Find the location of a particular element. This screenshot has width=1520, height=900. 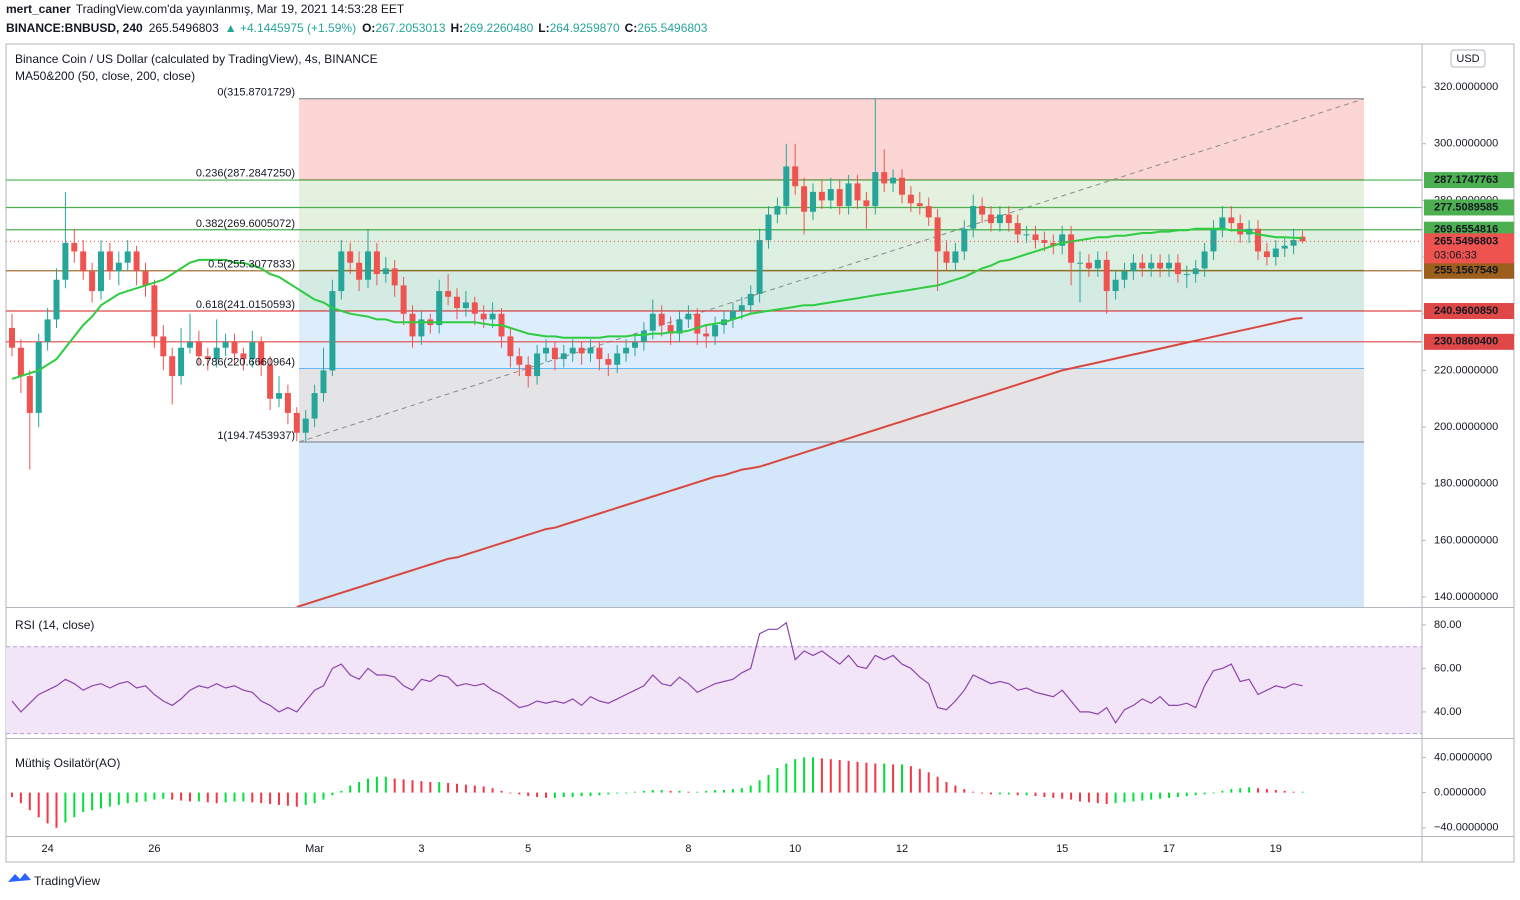

last: 265.5496803 is located at coordinates (184, 28).